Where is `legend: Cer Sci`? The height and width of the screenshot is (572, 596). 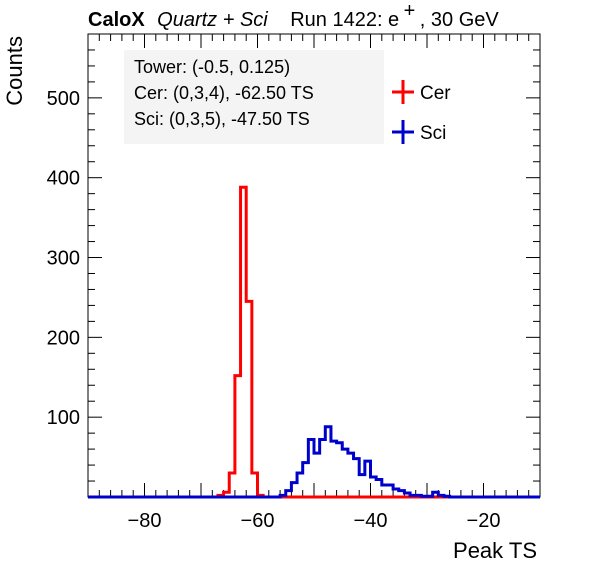 legend: Cer Sci is located at coordinates (421, 112).